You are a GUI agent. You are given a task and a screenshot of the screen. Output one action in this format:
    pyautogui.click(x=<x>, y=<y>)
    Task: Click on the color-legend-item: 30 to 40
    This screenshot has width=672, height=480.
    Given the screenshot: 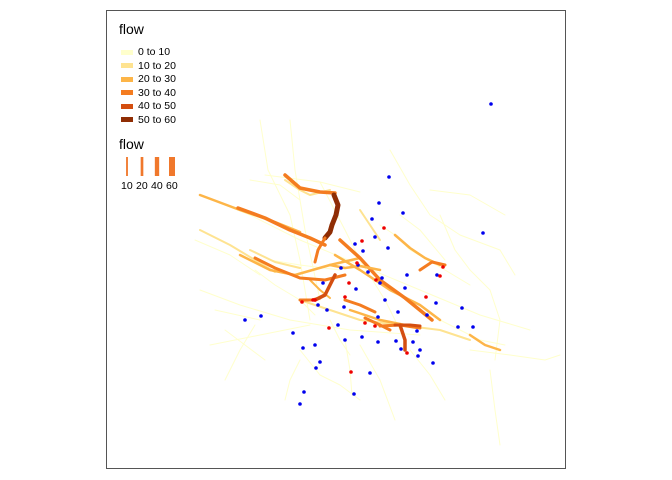 What is the action you would take?
    pyautogui.click(x=148, y=93)
    